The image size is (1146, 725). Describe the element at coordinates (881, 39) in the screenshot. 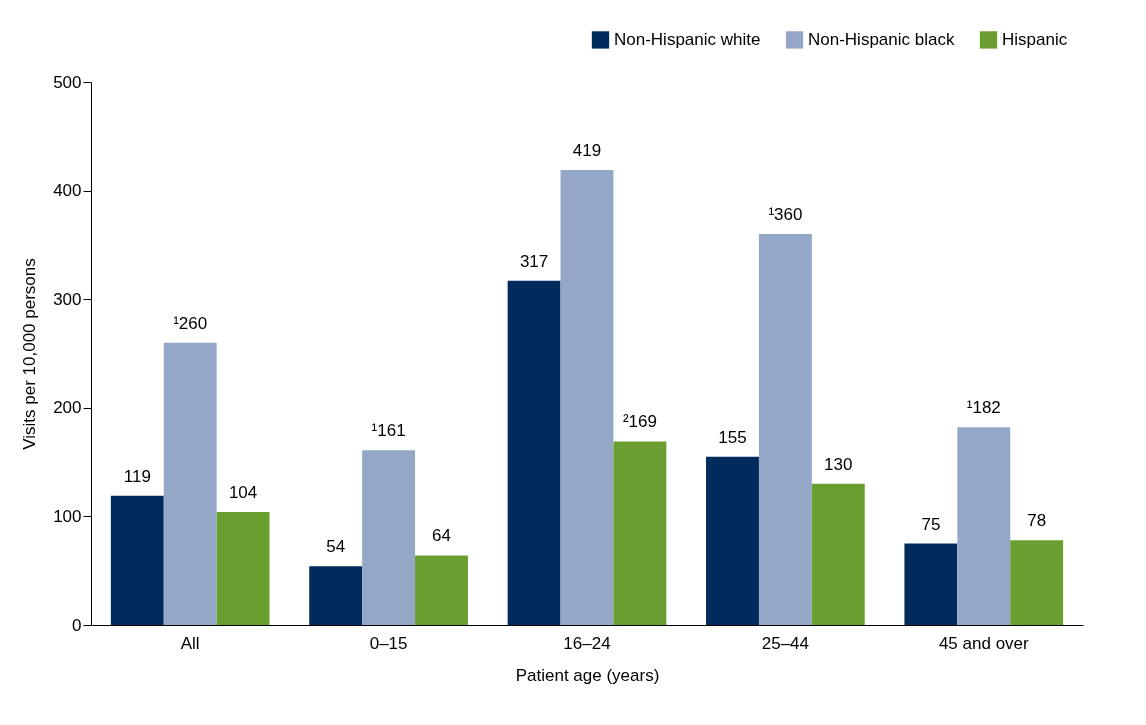

I see `legend-label: Non-Hispanic black` at that location.